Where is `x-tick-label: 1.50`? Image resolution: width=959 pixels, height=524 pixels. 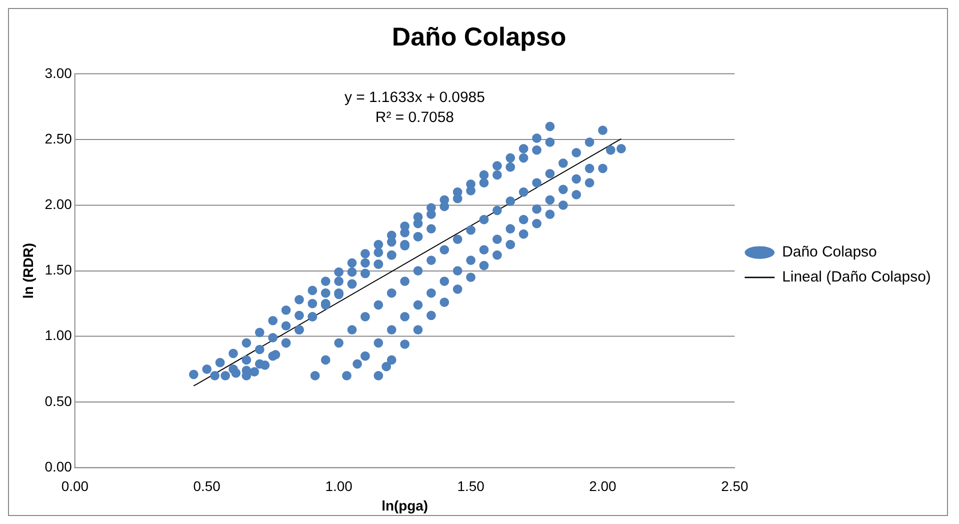
x-tick-label: 1.50 is located at coordinates (471, 486).